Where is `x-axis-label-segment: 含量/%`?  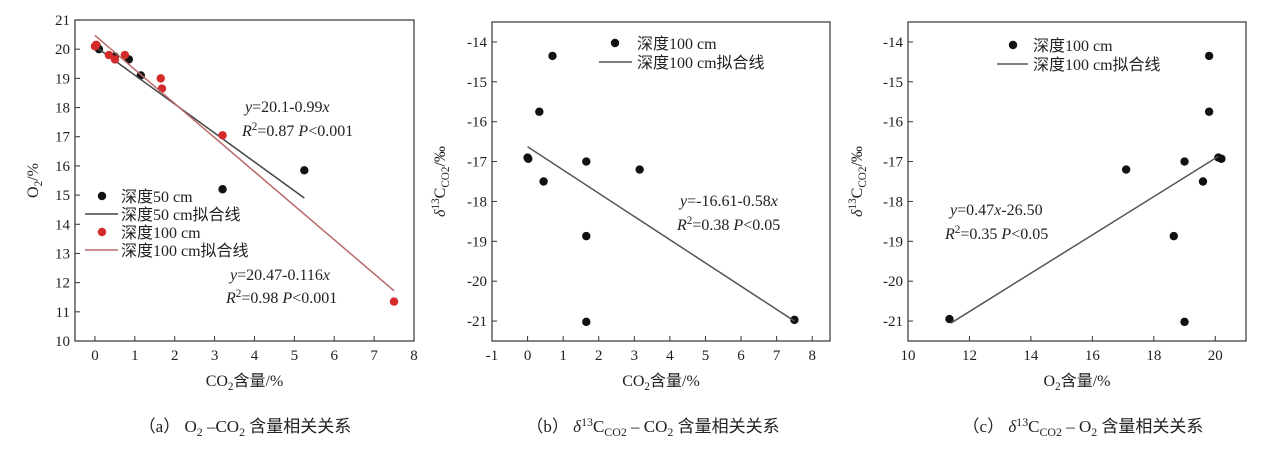 x-axis-label-segment: 含量/% is located at coordinates (675, 381).